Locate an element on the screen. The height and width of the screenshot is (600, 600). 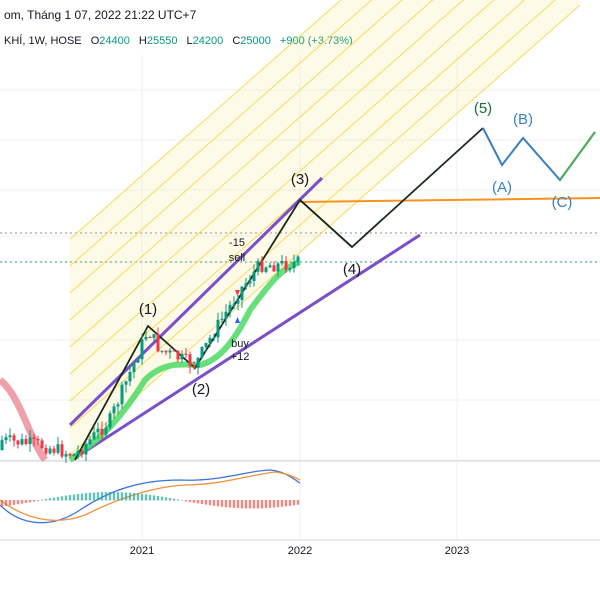
buy-arrow is located at coordinates (237, 320).